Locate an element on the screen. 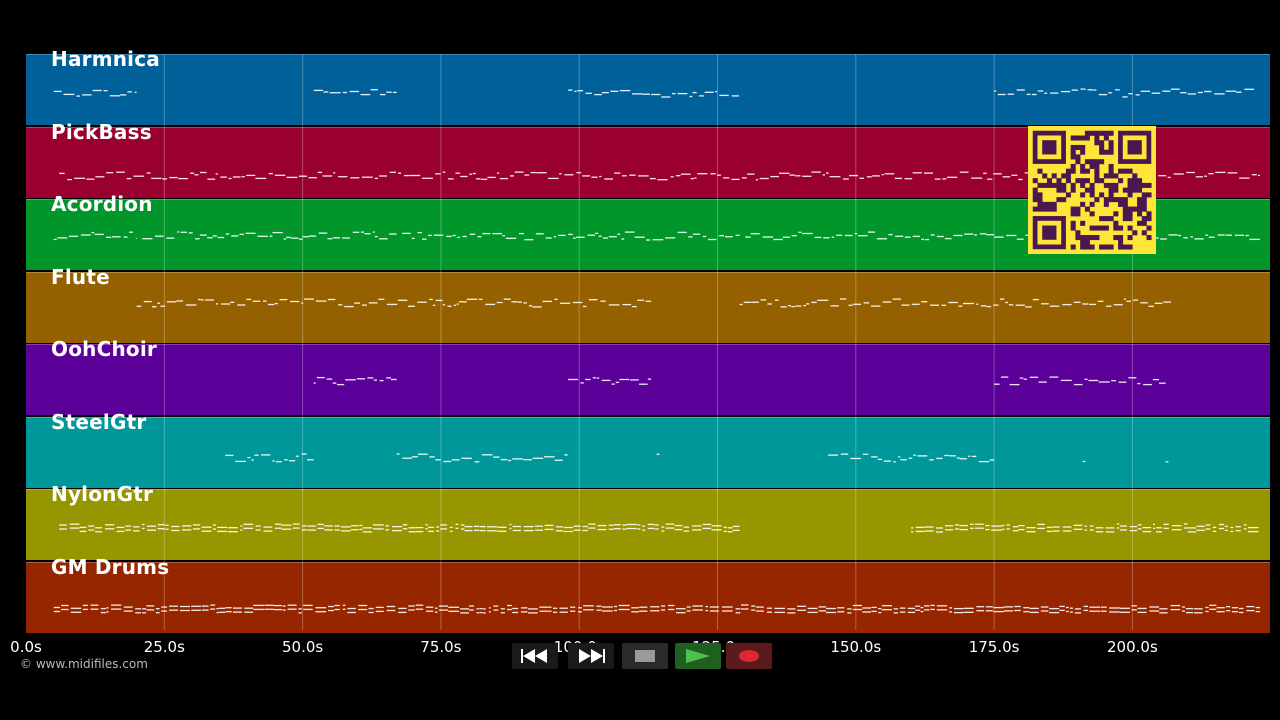 This screenshot has height=720, width=1280. tick-label: 25.0s is located at coordinates (164, 647).